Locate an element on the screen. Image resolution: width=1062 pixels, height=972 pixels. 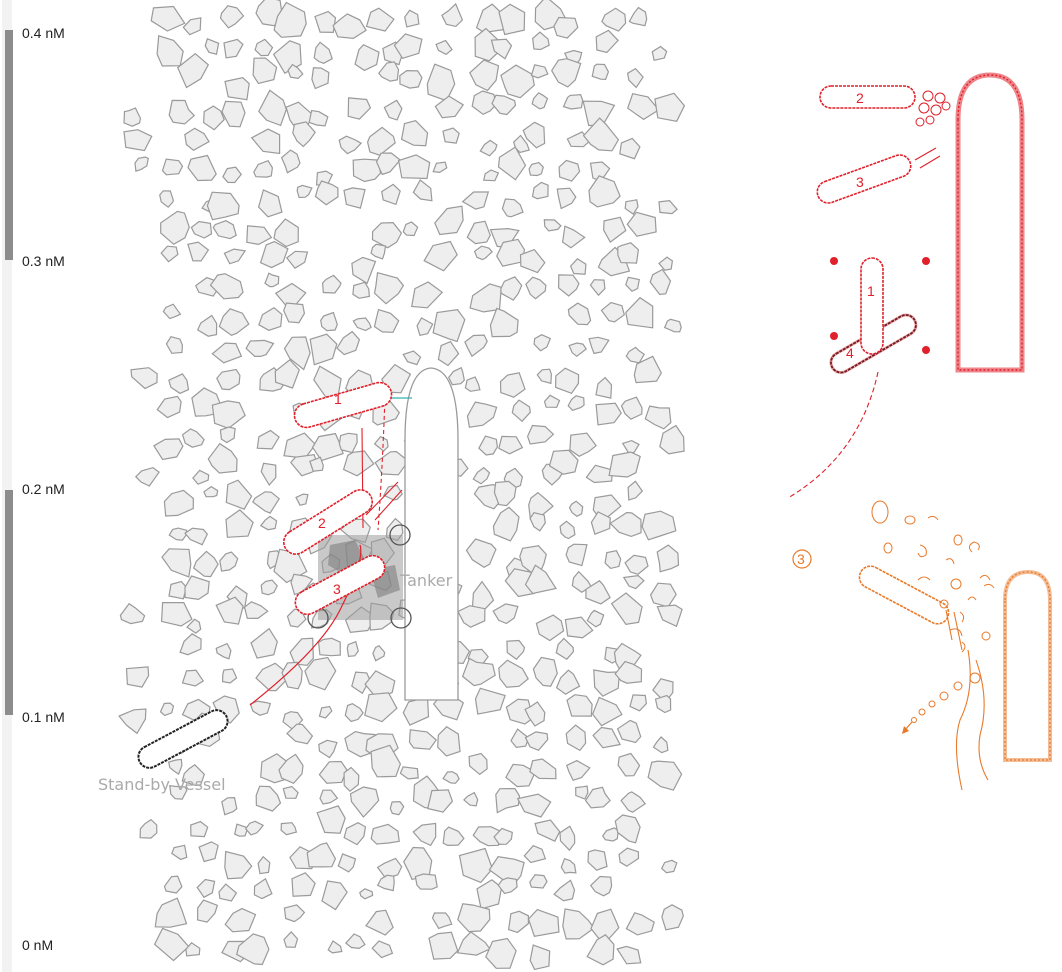
inset-vessel-3: 3 is located at coordinates (864, 179).